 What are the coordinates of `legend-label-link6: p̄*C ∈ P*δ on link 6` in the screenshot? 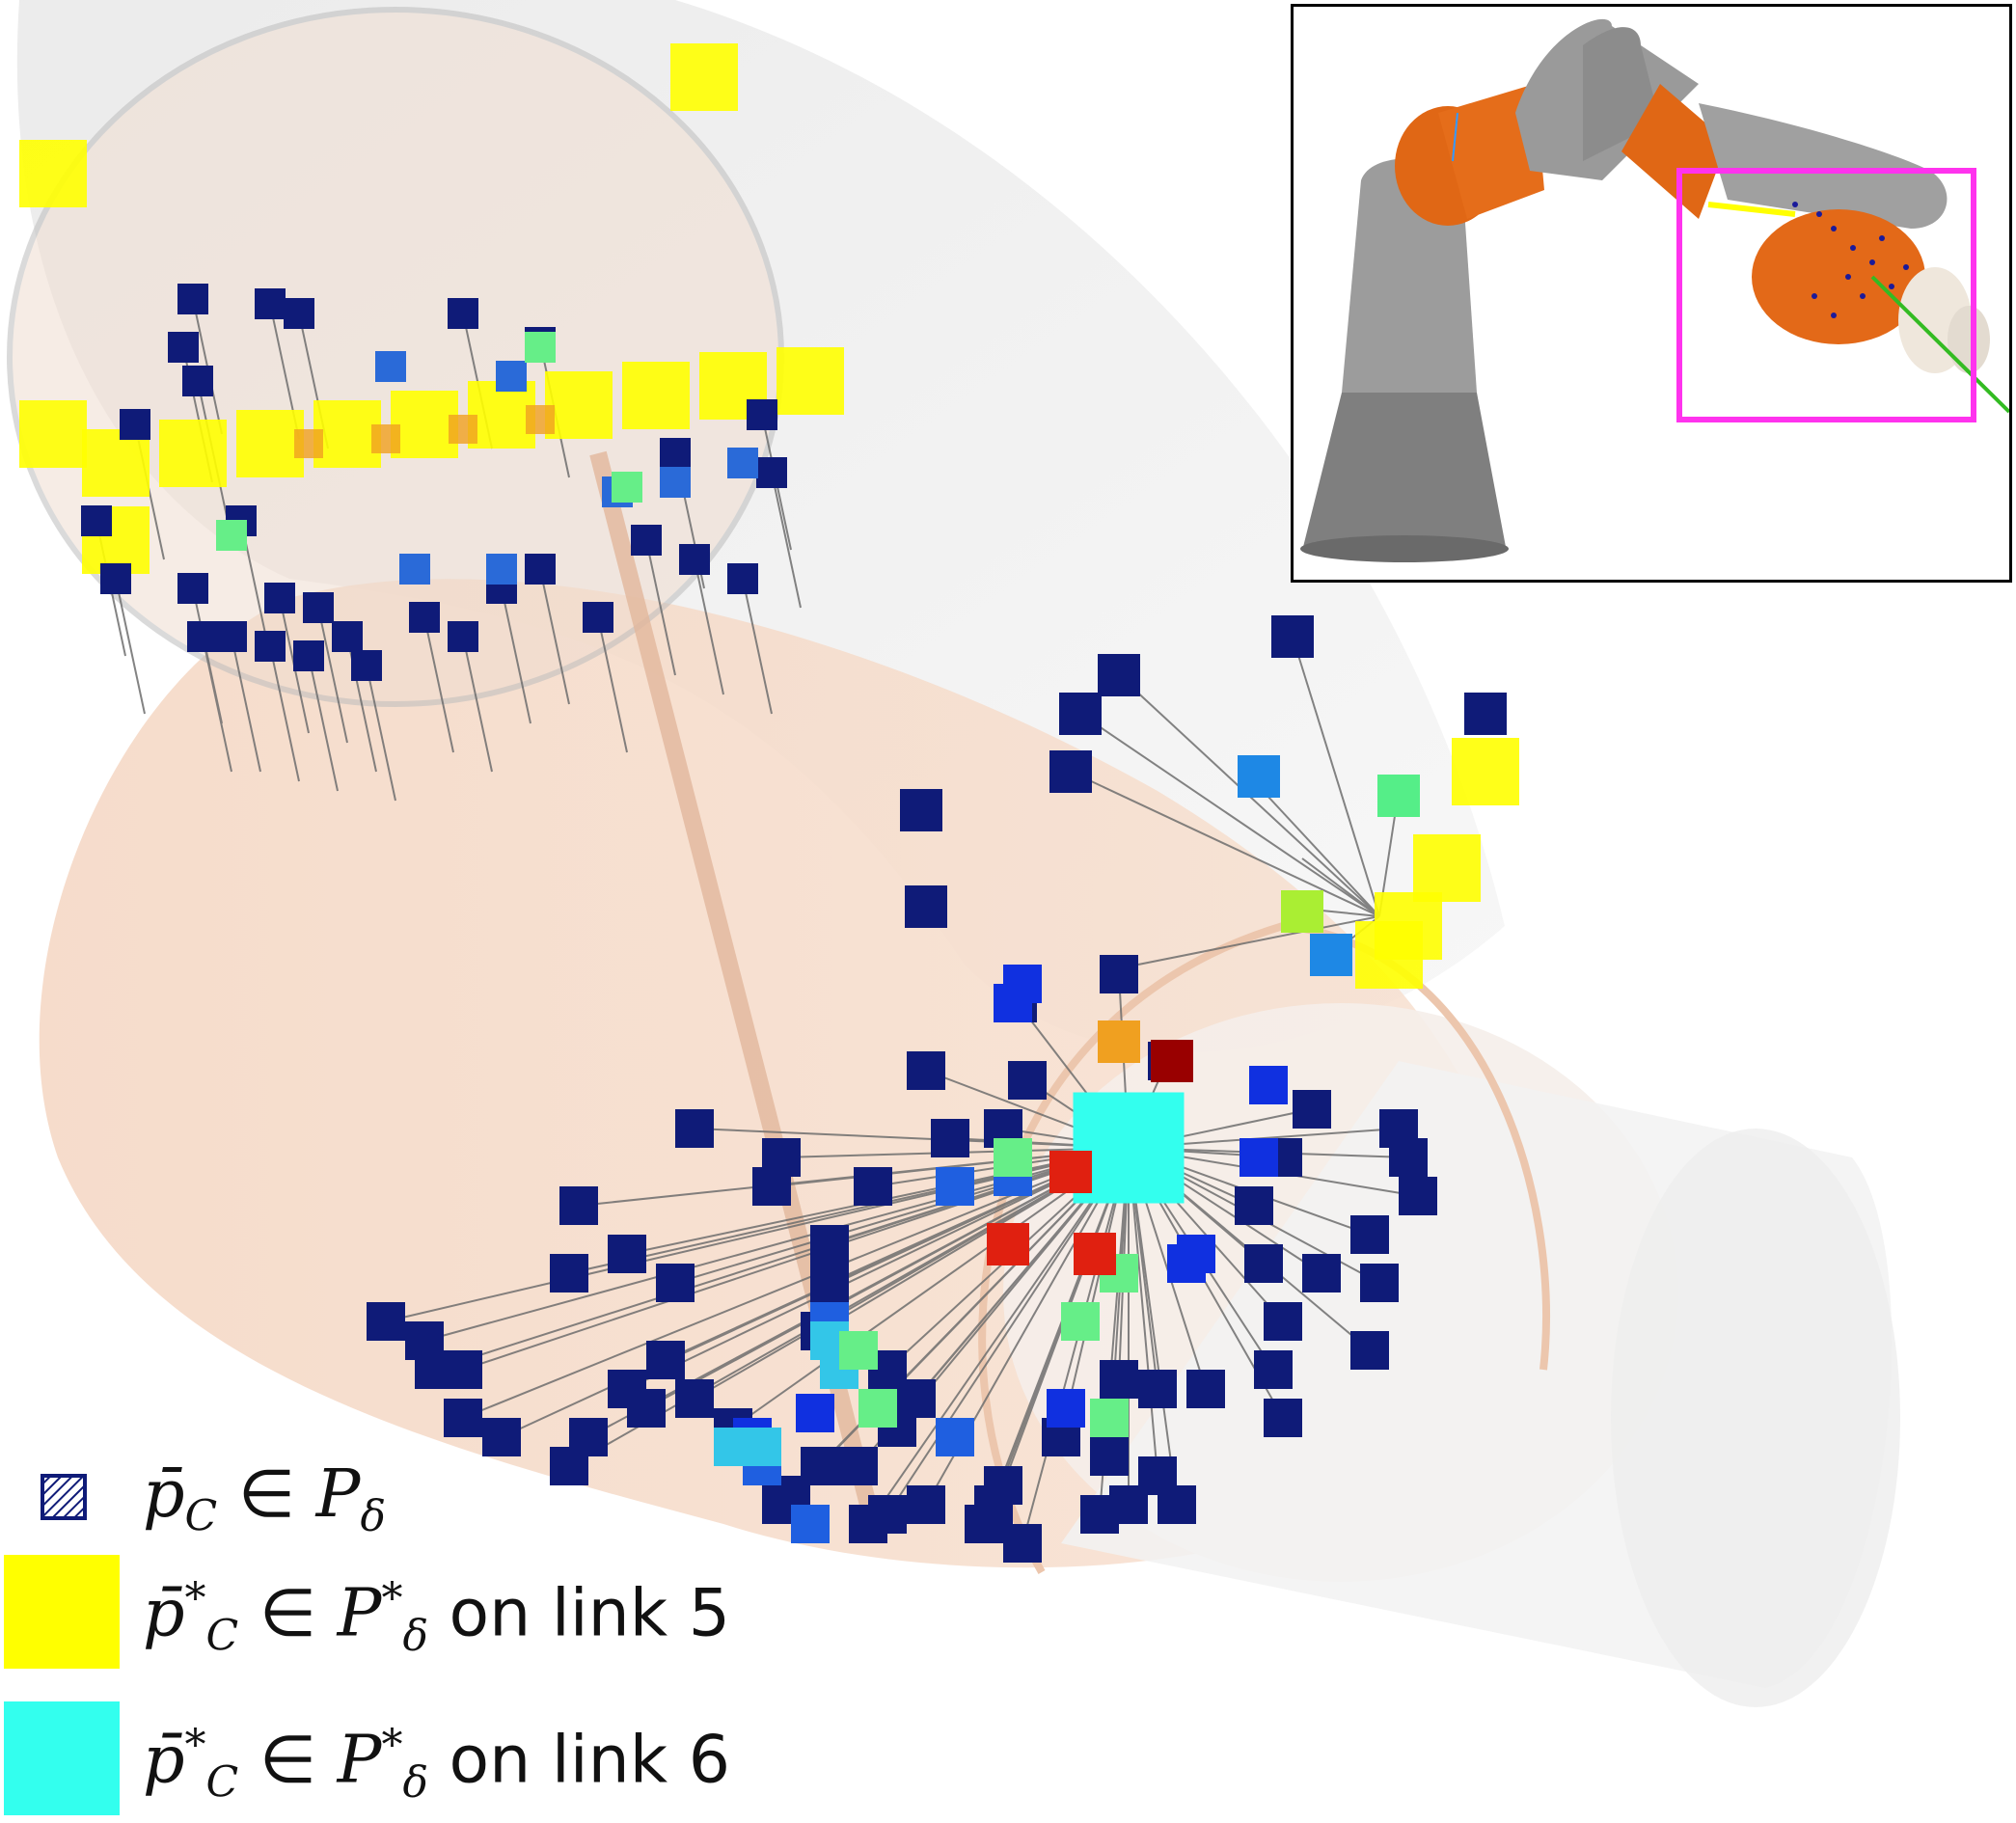 It's located at (437, 1765).